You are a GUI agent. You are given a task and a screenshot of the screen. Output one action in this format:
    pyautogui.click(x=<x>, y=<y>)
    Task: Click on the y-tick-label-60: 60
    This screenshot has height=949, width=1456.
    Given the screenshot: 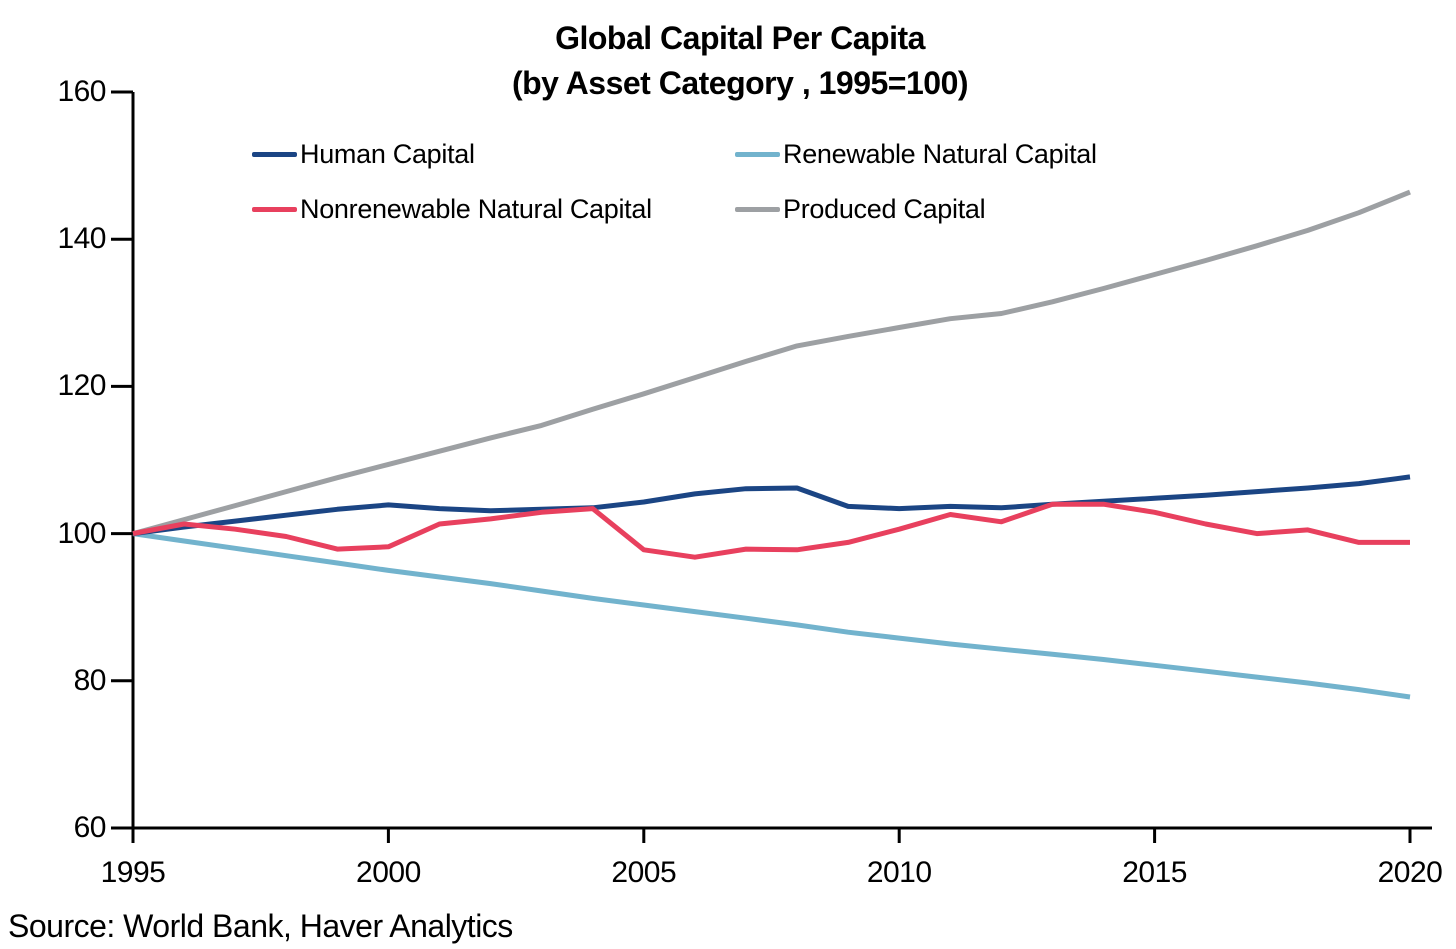 What is the action you would take?
    pyautogui.click(x=90, y=827)
    